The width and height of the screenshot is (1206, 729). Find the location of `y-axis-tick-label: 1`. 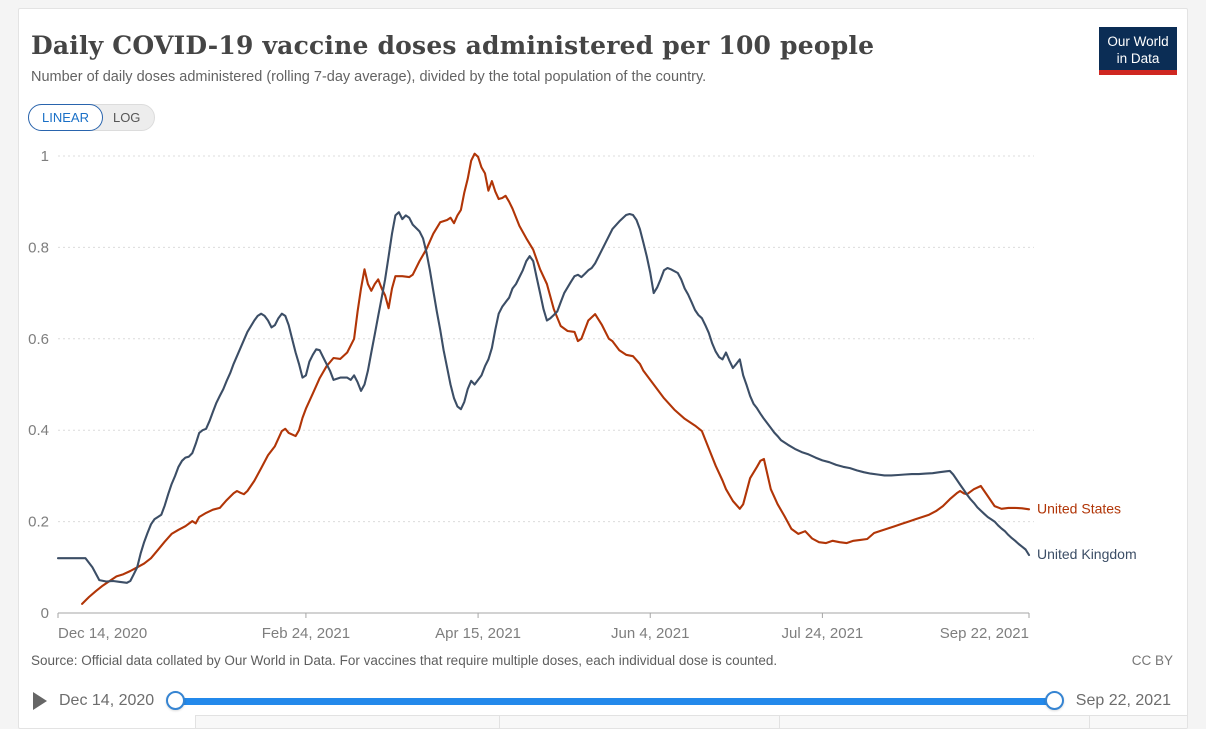

y-axis-tick-label: 1 is located at coordinates (45, 156).